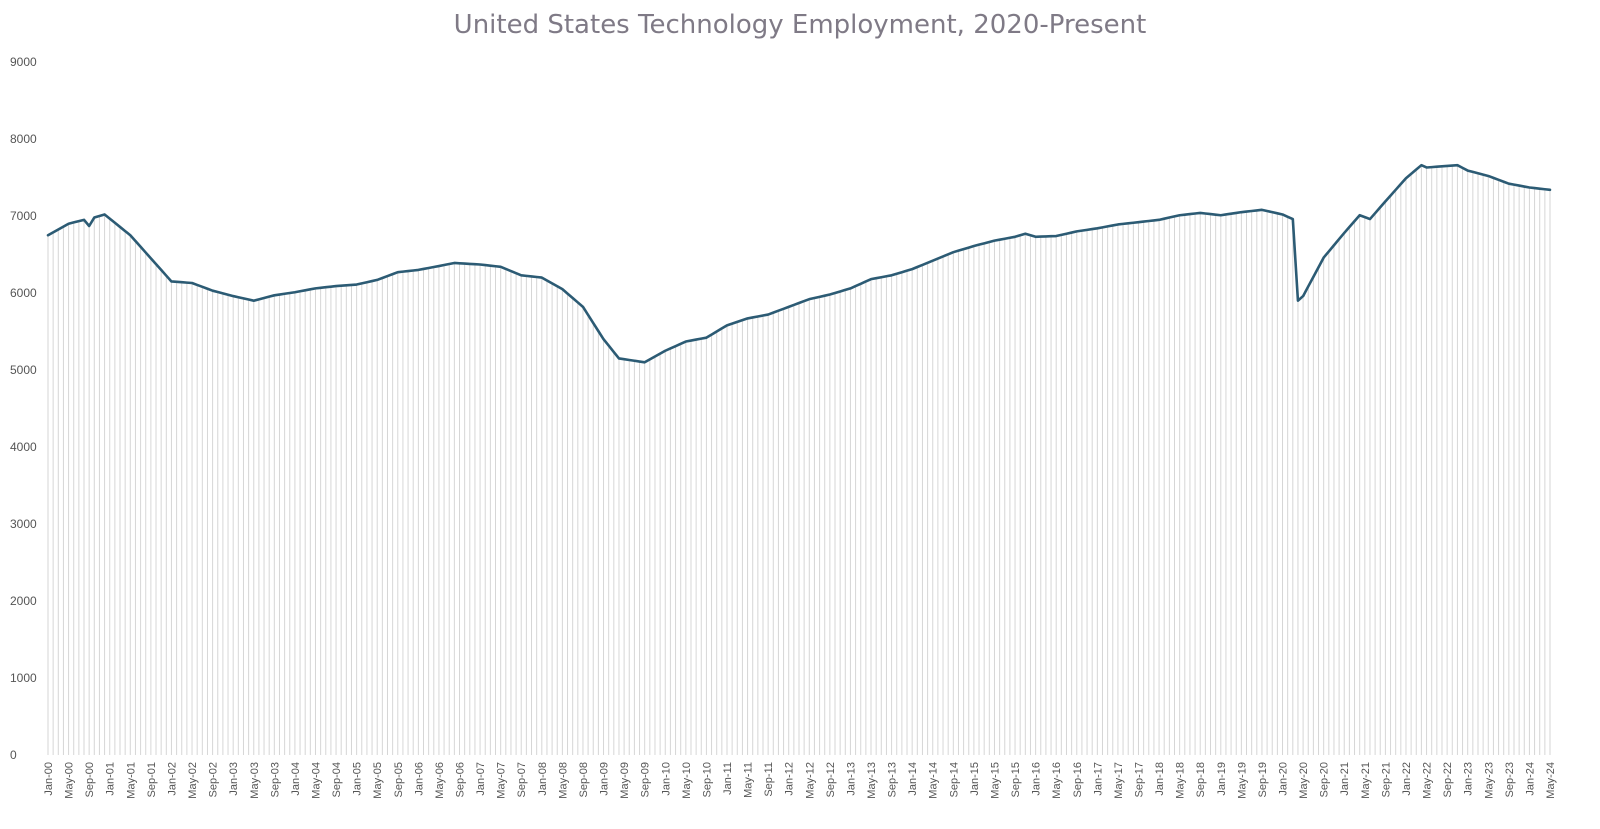  What do you see at coordinates (23, 408) in the screenshot?
I see `y-axis: 0 1000 2000 3000 4000 5000 6000 7000 8000 9000` at bounding box center [23, 408].